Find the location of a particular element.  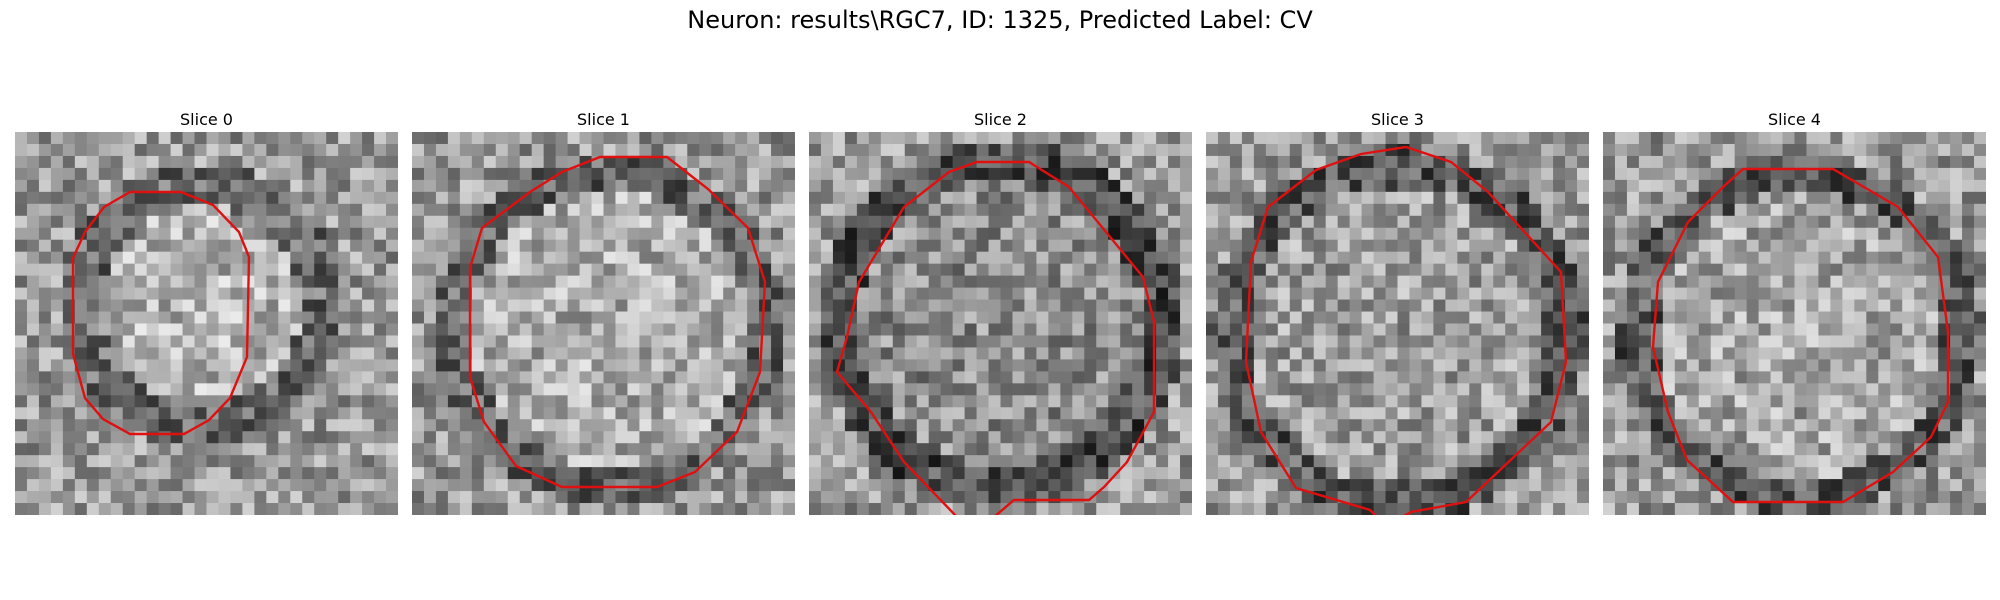

slice-panel-0: Slice 0 is located at coordinates (206, 311).